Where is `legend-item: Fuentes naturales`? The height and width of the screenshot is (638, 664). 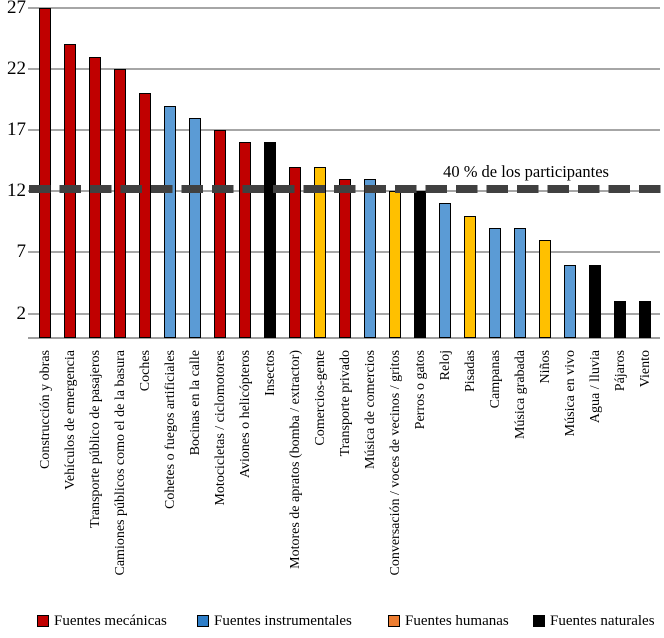
legend-item: Fuentes naturales is located at coordinates (594, 621).